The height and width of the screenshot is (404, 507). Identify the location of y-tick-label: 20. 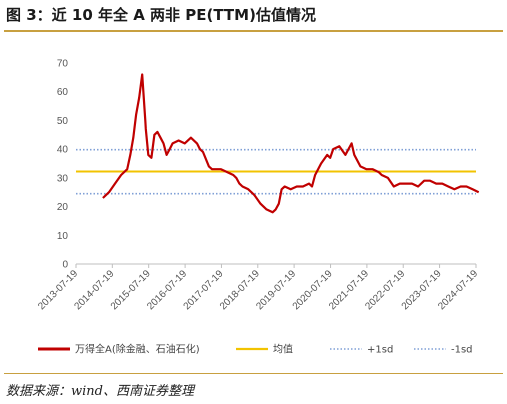
(63, 207).